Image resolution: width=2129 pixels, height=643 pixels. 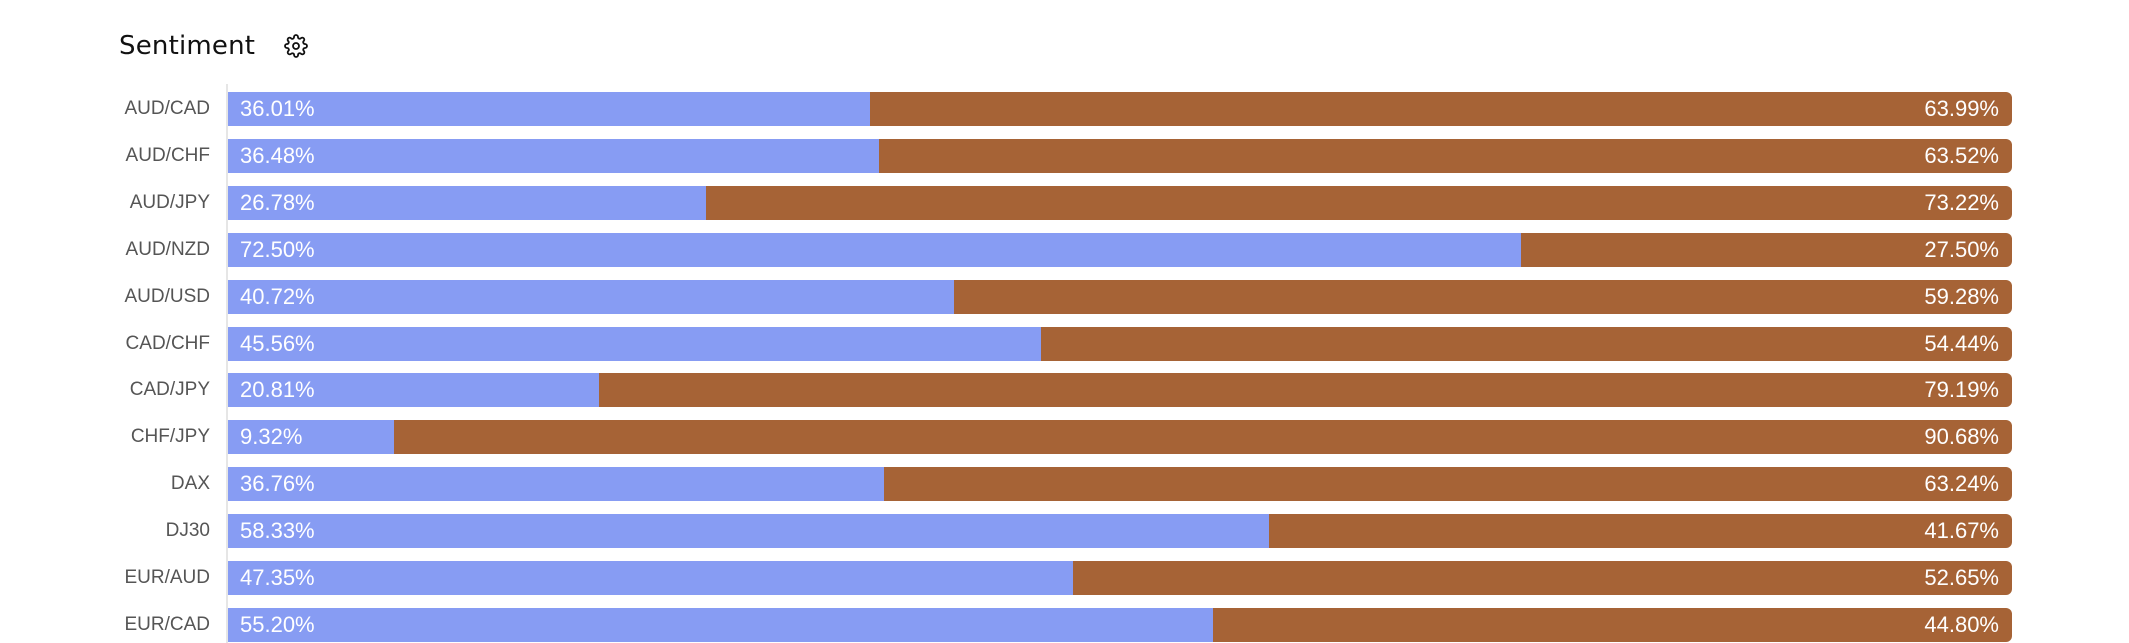 What do you see at coordinates (748, 531) in the screenshot?
I see `bar-segment-long: 58.33%` at bounding box center [748, 531].